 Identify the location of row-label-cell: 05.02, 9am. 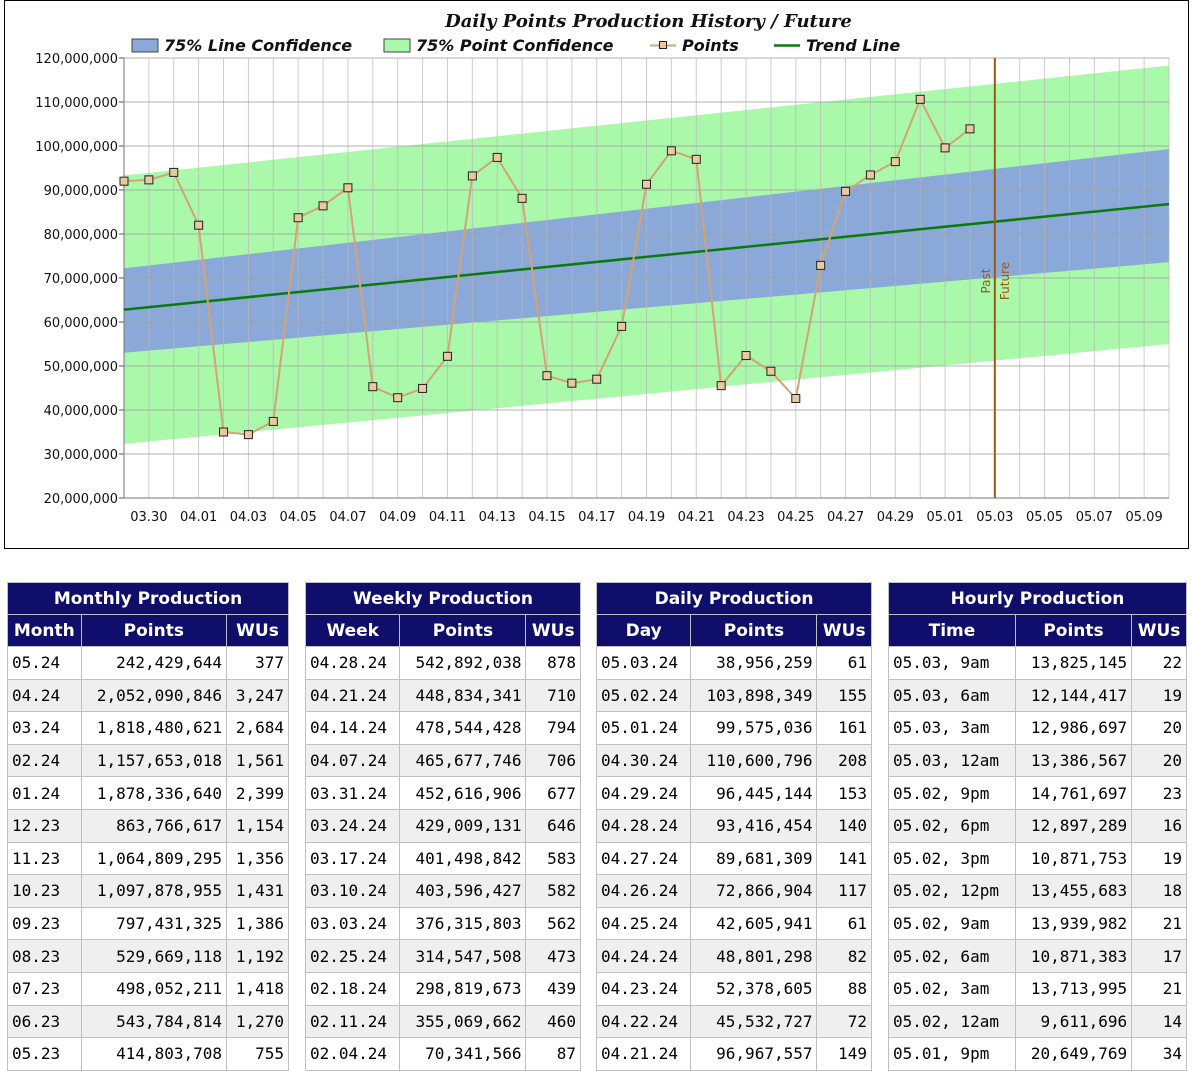
(952, 923).